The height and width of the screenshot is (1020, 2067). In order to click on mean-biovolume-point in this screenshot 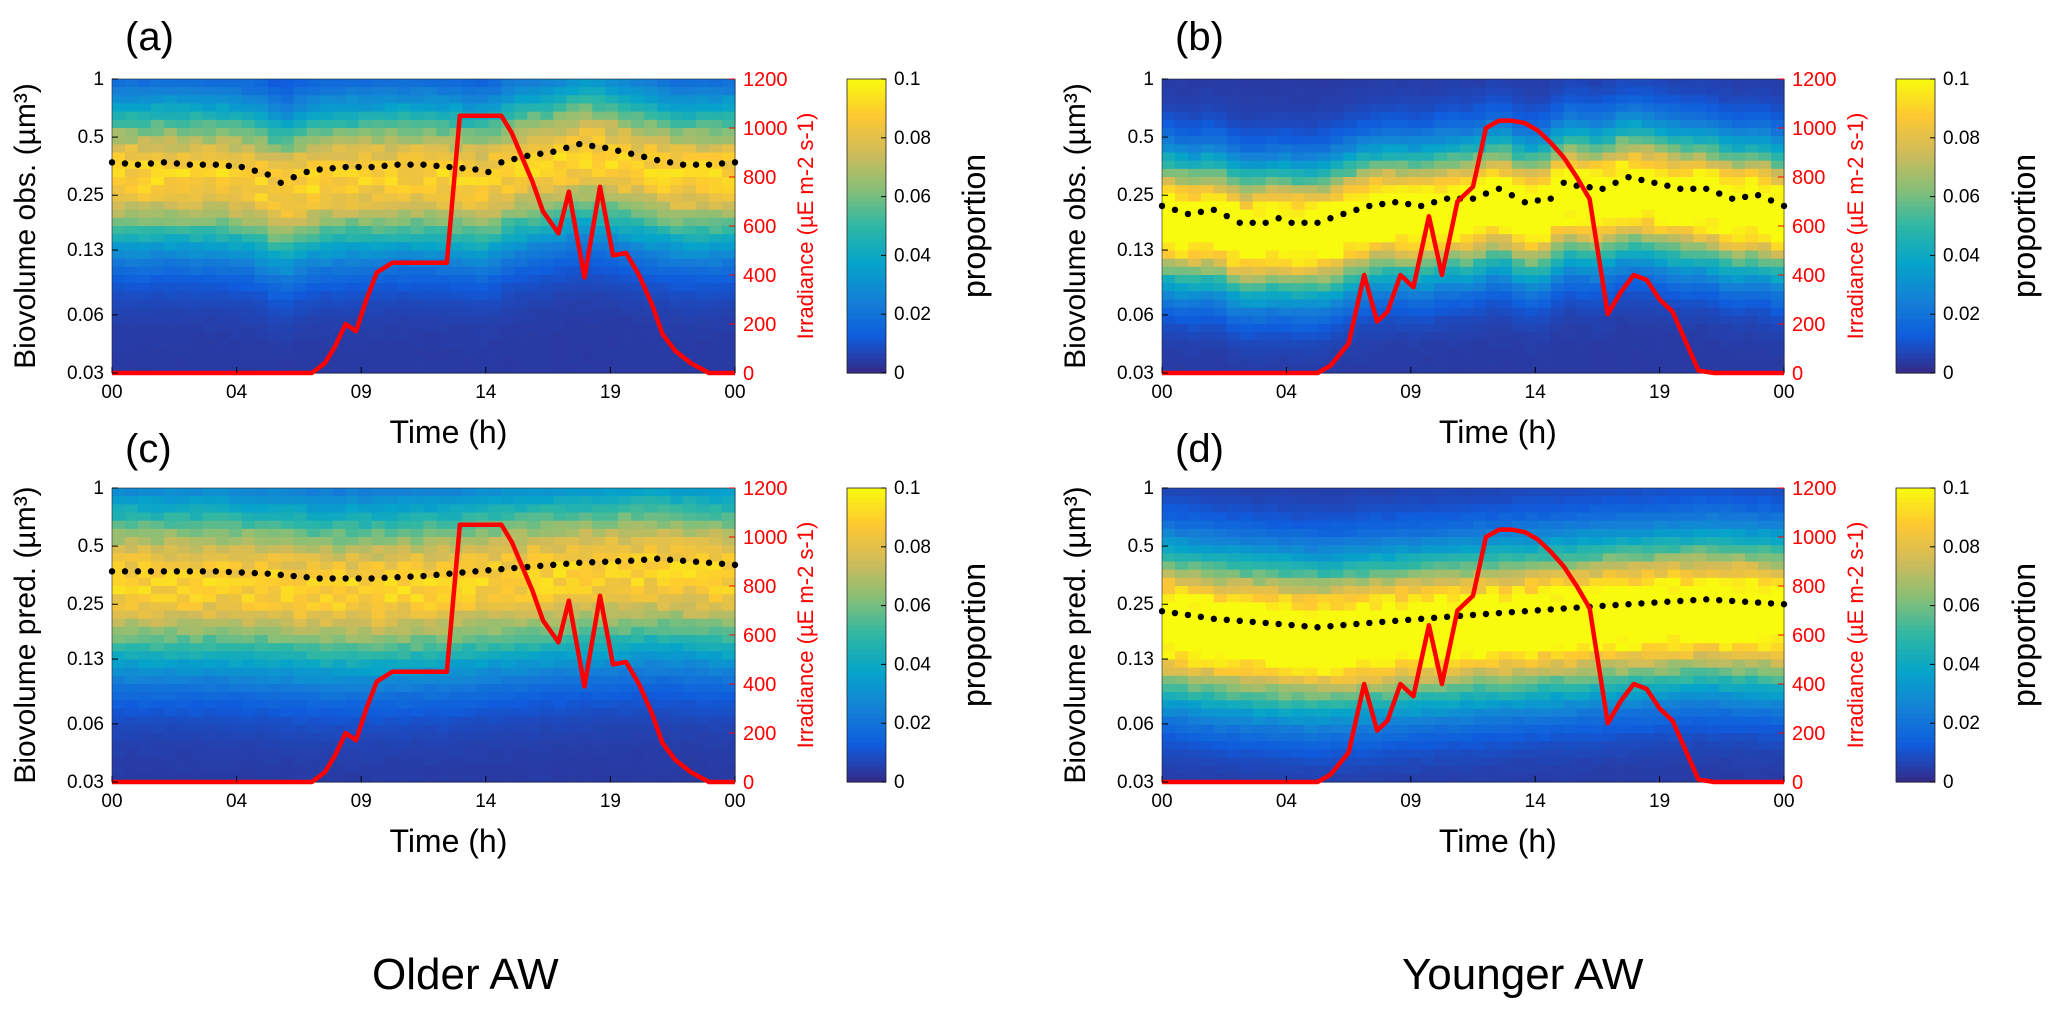, I will do `click(371, 167)`.